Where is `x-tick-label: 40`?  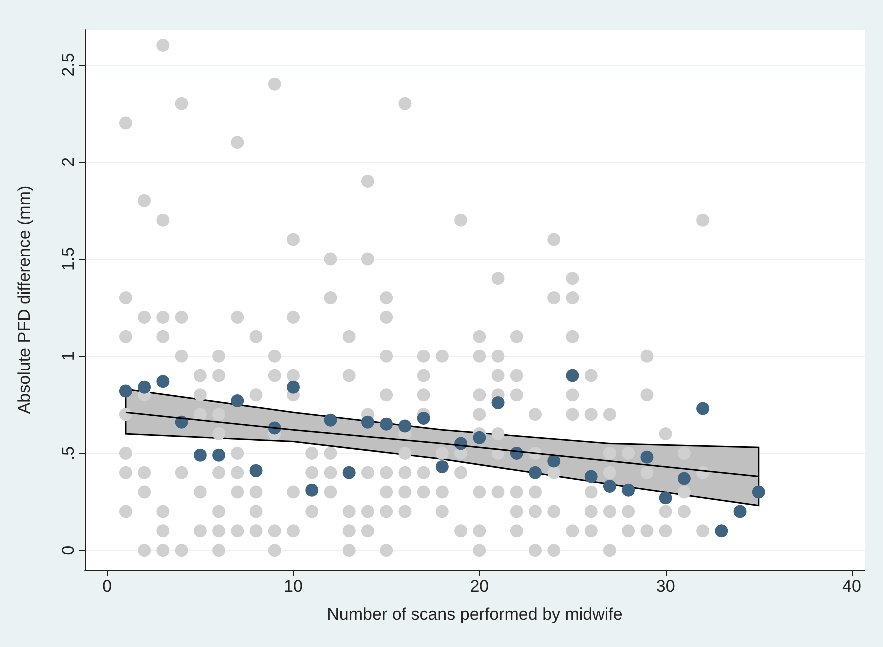 x-tick-label: 40 is located at coordinates (852, 586).